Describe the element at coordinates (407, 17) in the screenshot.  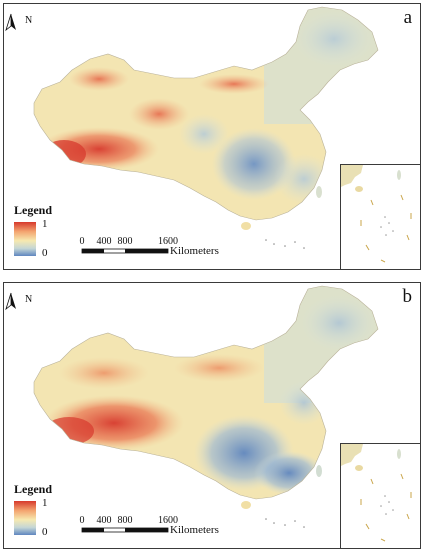
I see `panel-label: a` at that location.